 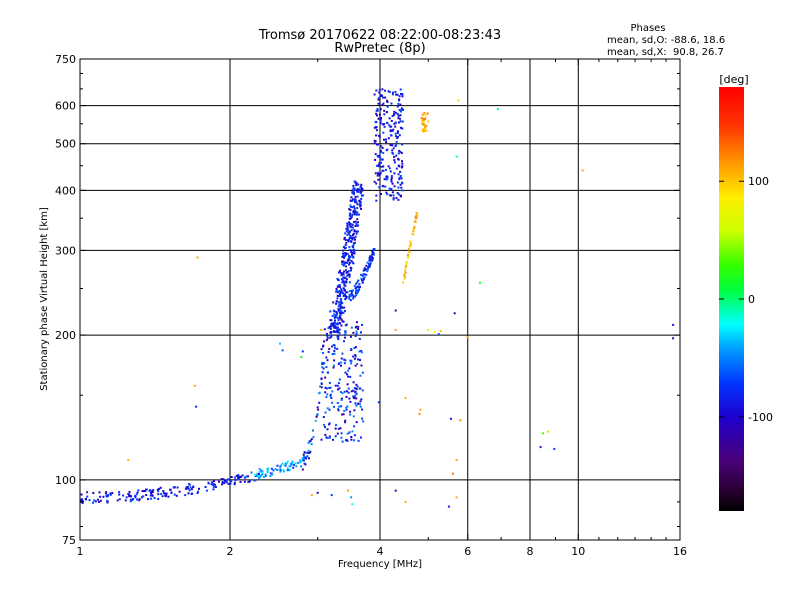 What do you see at coordinates (578, 551) in the screenshot?
I see `x-tick-label: 10` at bounding box center [578, 551].